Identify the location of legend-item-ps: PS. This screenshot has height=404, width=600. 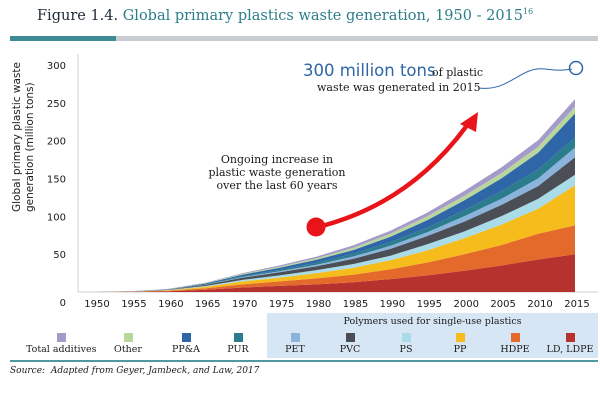
(406, 344).